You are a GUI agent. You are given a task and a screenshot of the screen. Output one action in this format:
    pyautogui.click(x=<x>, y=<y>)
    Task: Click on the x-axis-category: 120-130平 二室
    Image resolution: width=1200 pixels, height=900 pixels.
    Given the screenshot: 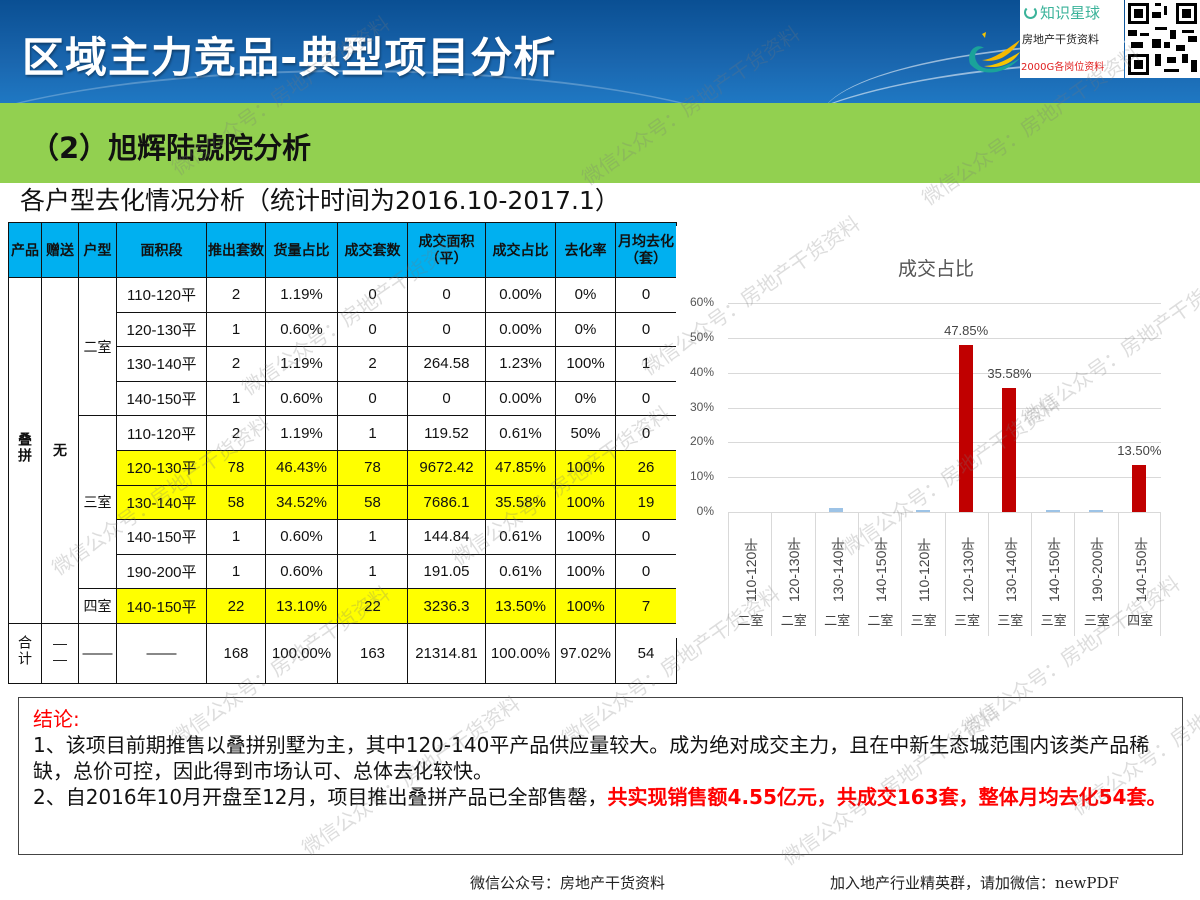 What is the action you would take?
    pyautogui.click(x=792, y=574)
    